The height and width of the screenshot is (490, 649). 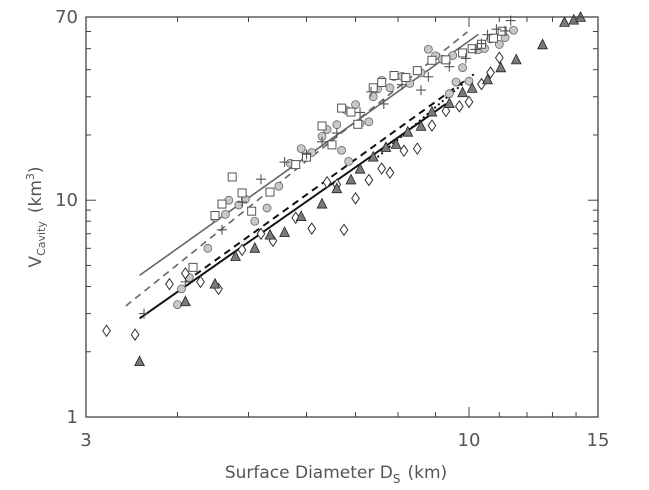 What do you see at coordinates (36, 262) in the screenshot?
I see `y-axis-title-main: V` at bounding box center [36, 262].